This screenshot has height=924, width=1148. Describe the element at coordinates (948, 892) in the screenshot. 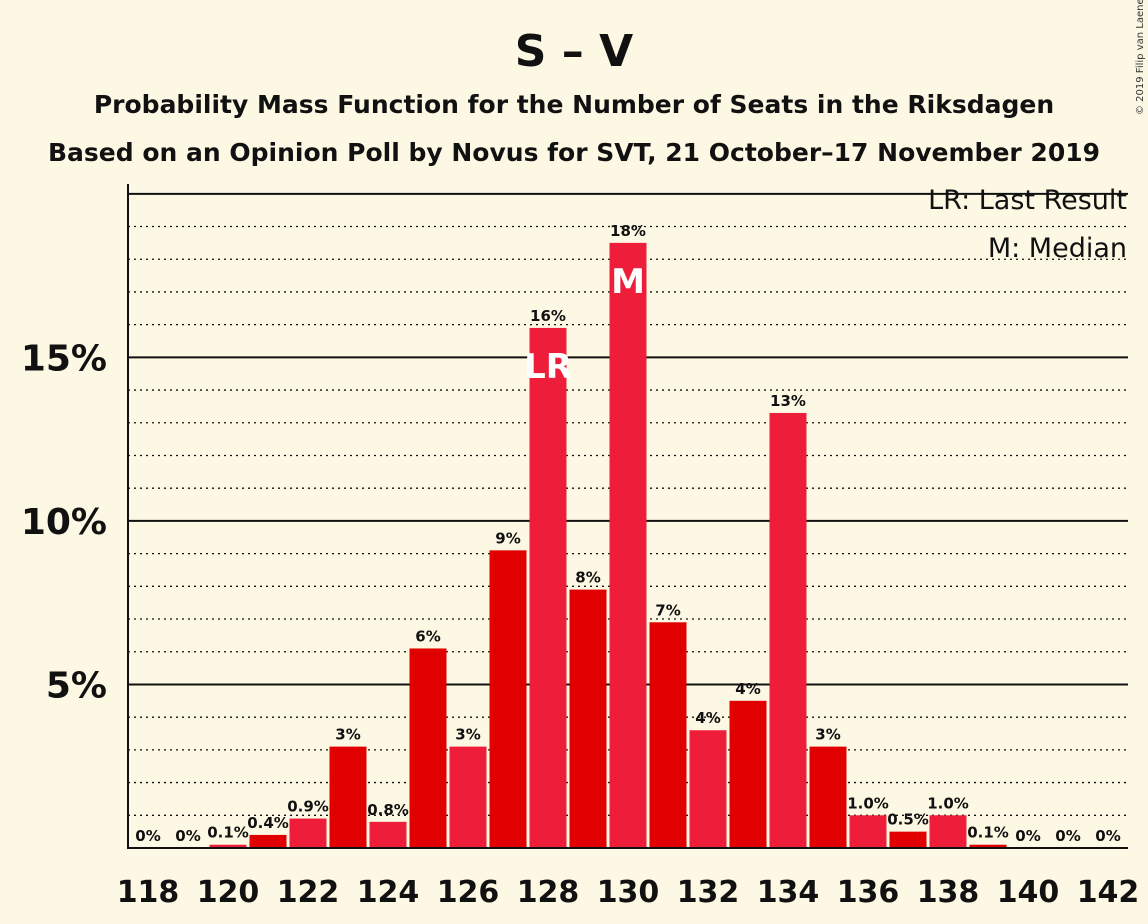

I see `x-tick-label: 138` at that location.